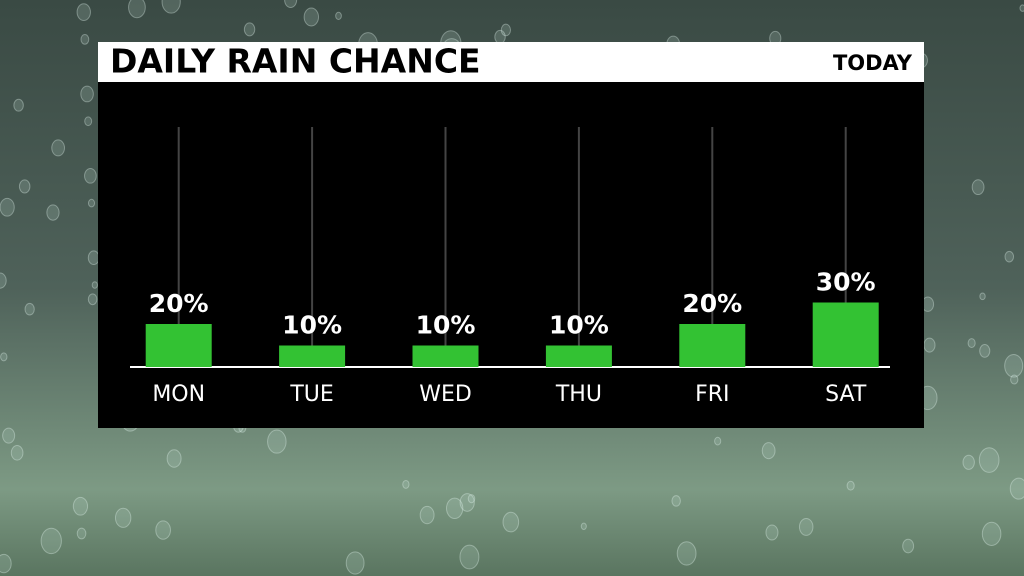 This screenshot has width=1024, height=576. I want to click on x-tick-label: MON, so click(178, 394).